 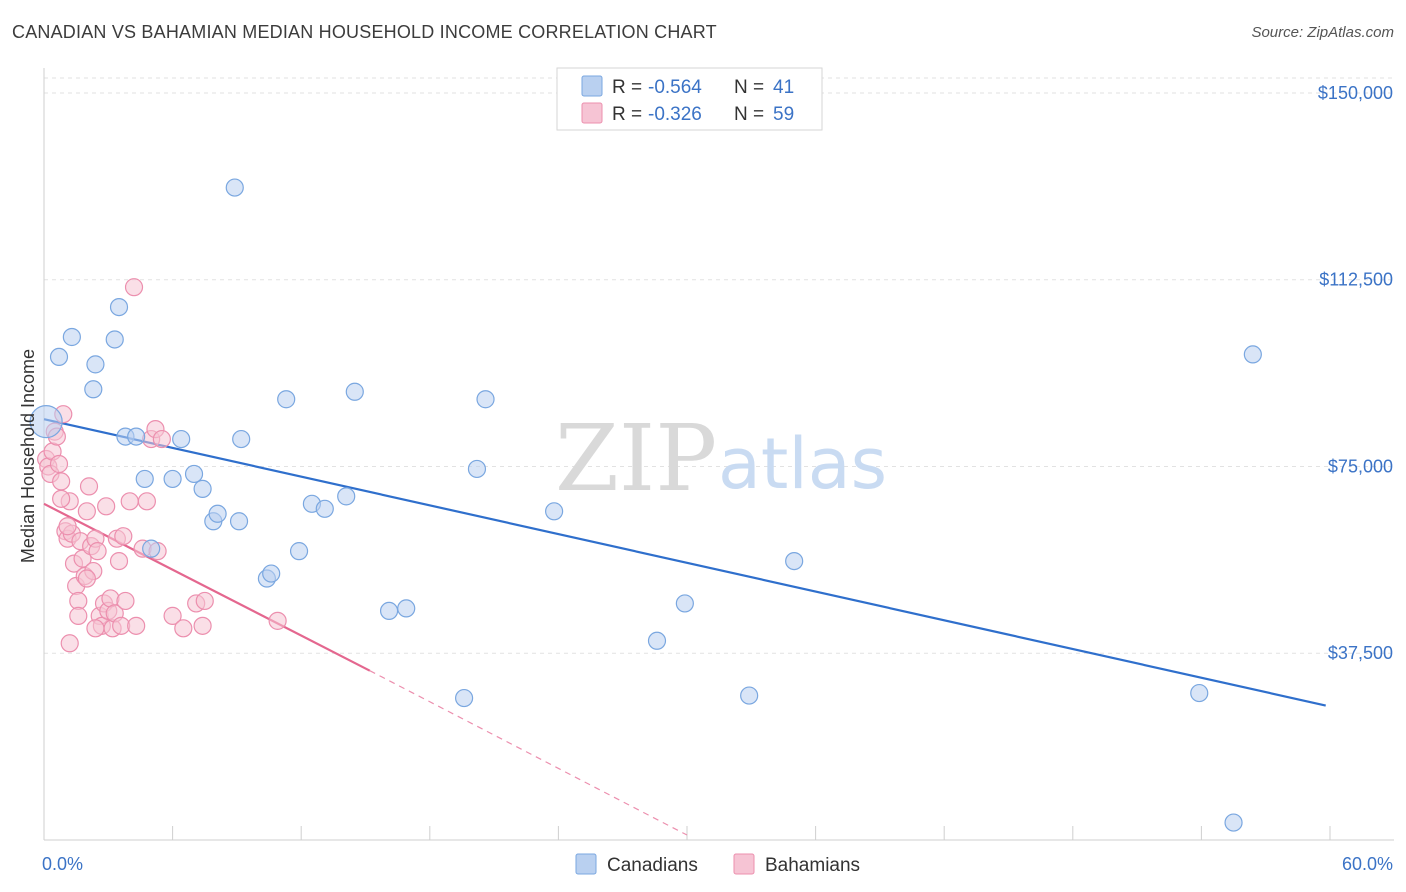 I want to click on n-label-bahamians: N =, so click(x=749, y=114).